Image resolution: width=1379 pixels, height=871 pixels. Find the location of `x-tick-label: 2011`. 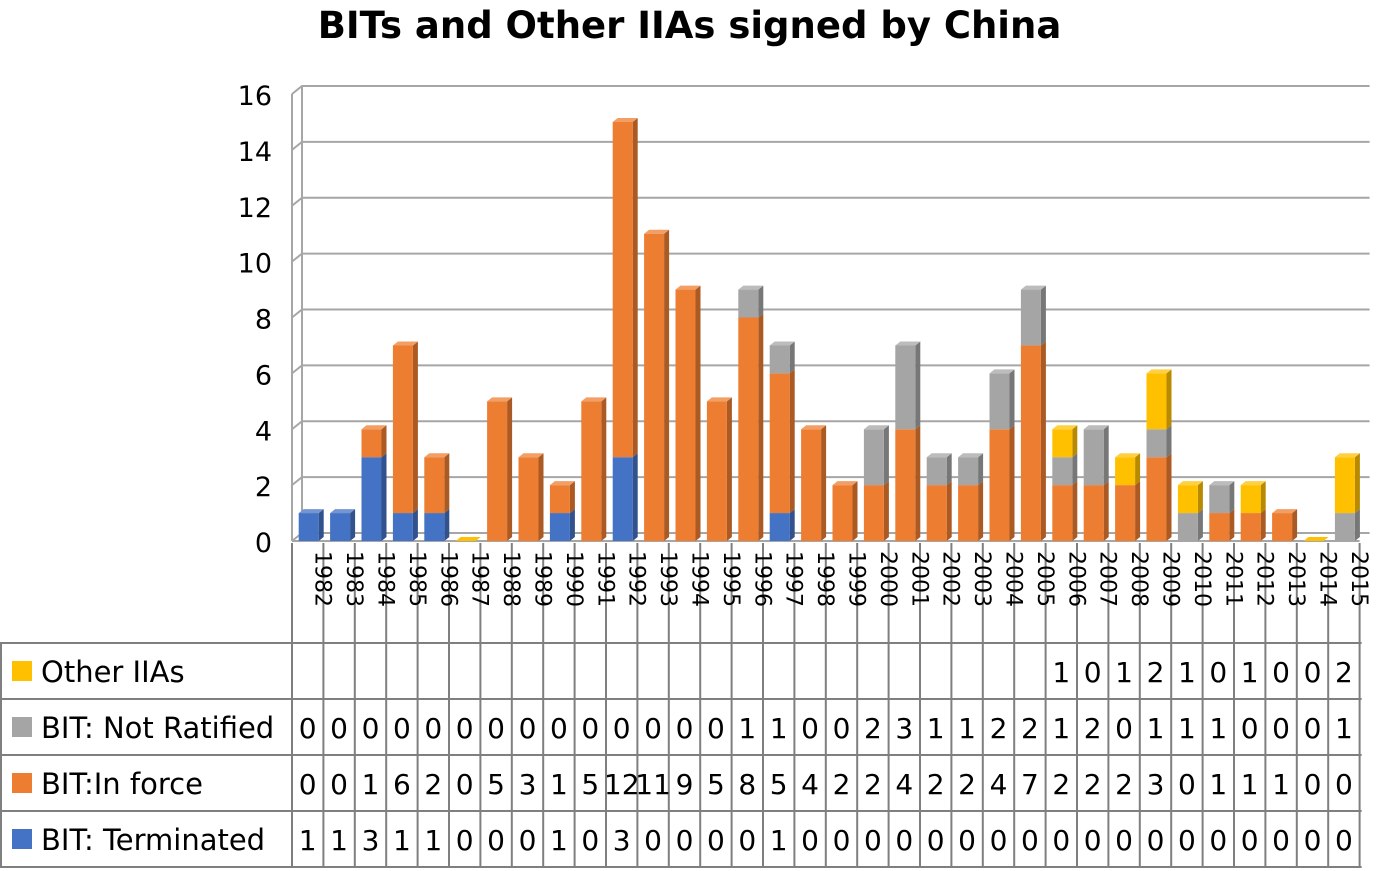

x-tick-label: 2011 is located at coordinates (1232, 579).